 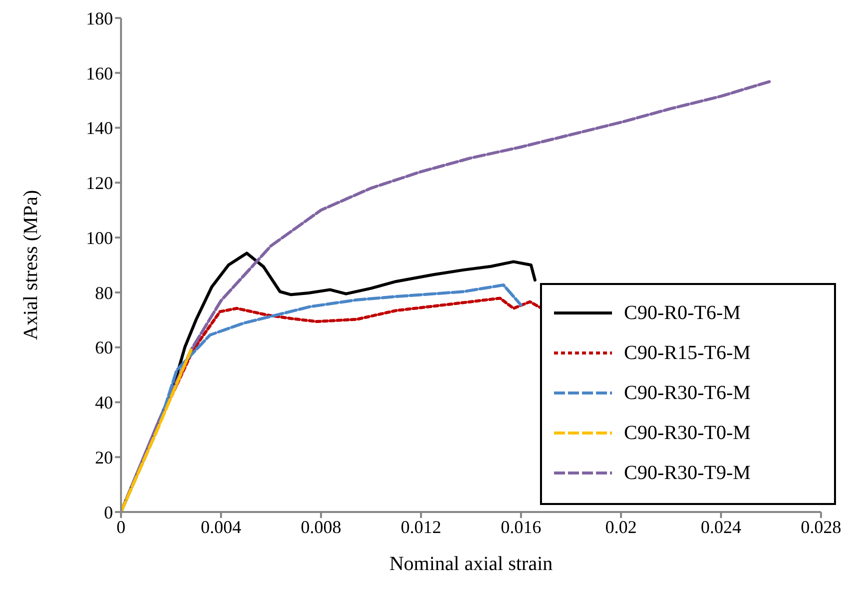 What do you see at coordinates (104, 348) in the screenshot?
I see `y-tick-label: 60` at bounding box center [104, 348].